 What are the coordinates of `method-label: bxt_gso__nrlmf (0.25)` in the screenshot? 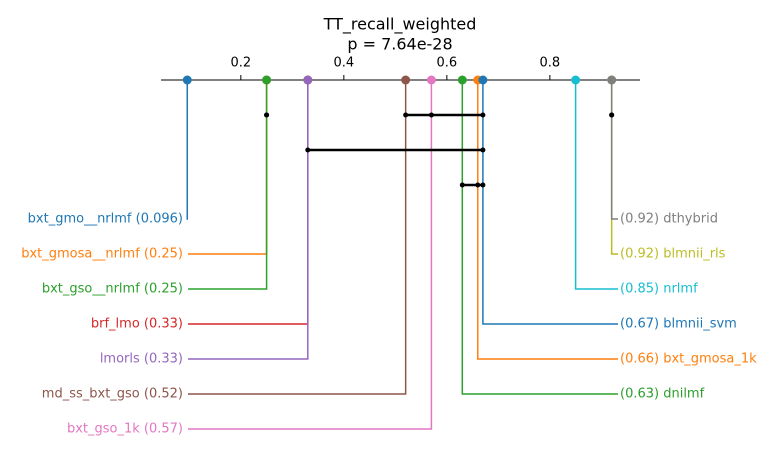 It's located at (112, 289).